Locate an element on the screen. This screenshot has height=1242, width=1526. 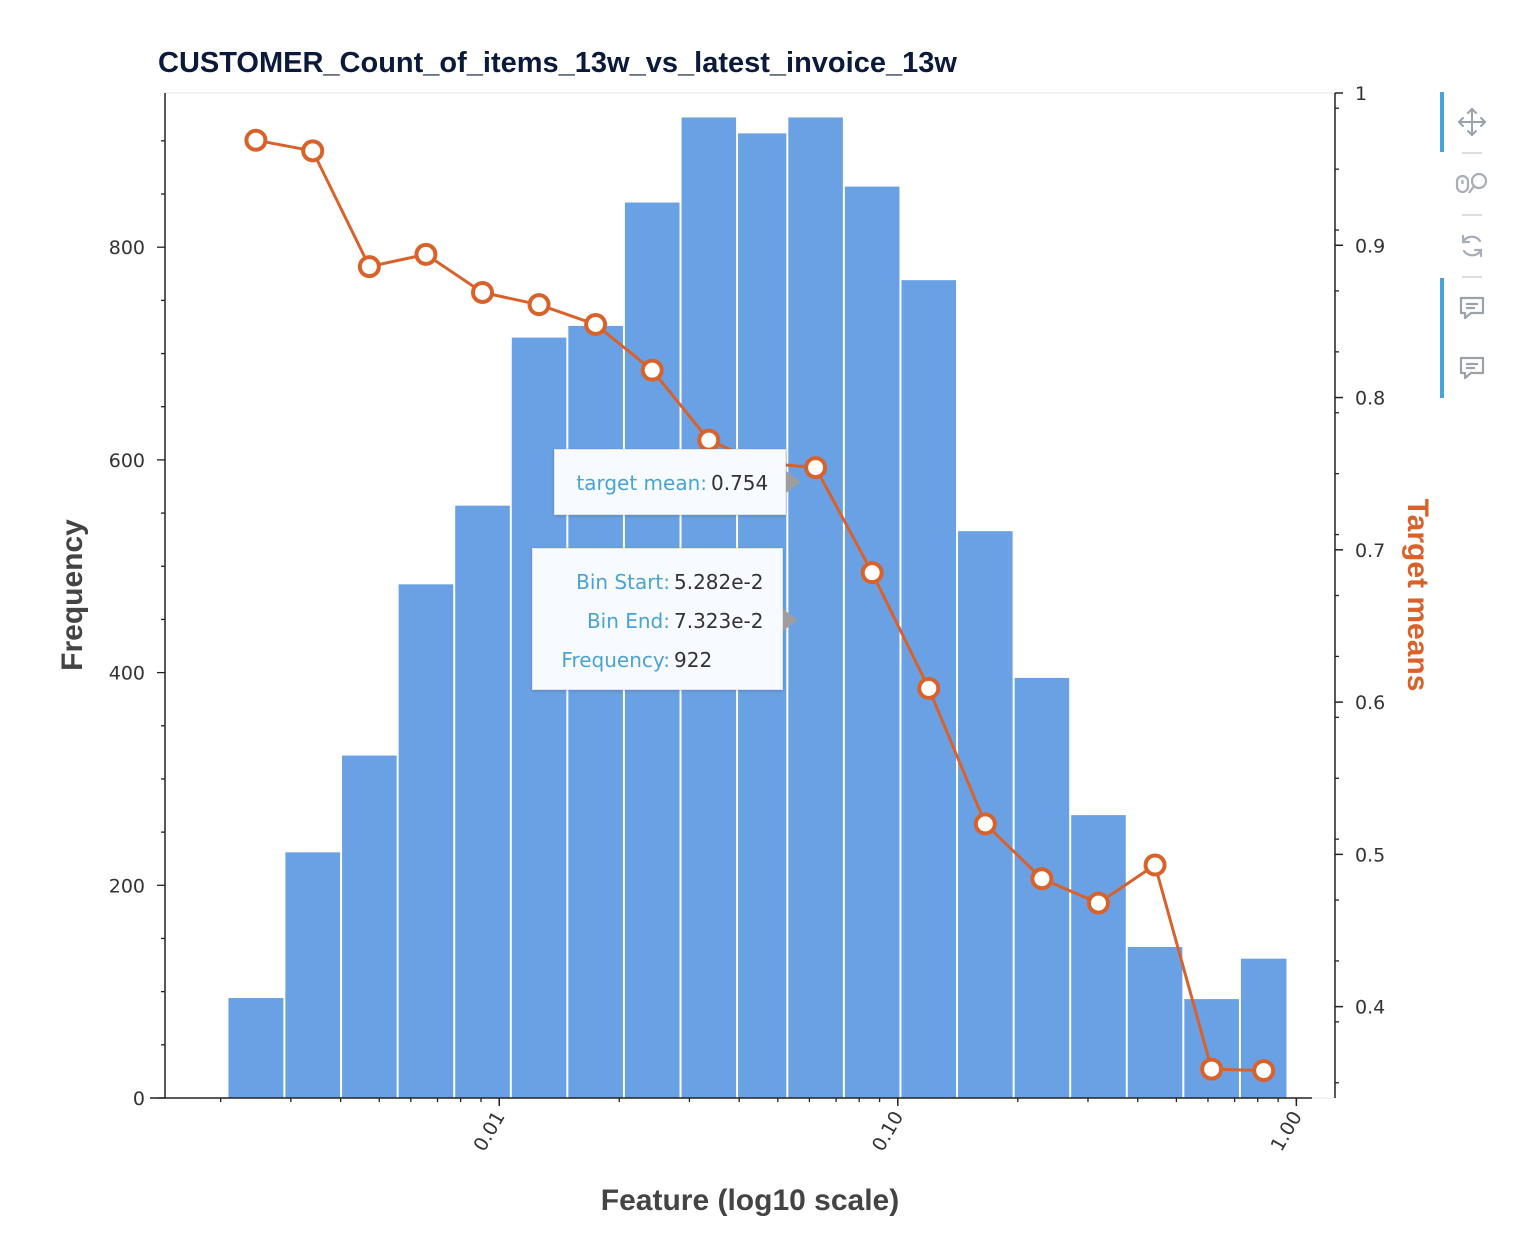
hover-tool-button is located at coordinates (1472, 308).